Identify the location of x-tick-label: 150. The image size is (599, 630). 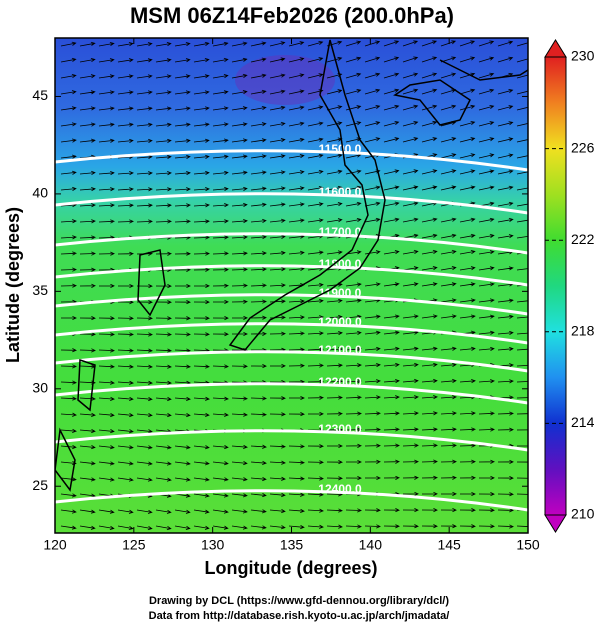
(528, 545).